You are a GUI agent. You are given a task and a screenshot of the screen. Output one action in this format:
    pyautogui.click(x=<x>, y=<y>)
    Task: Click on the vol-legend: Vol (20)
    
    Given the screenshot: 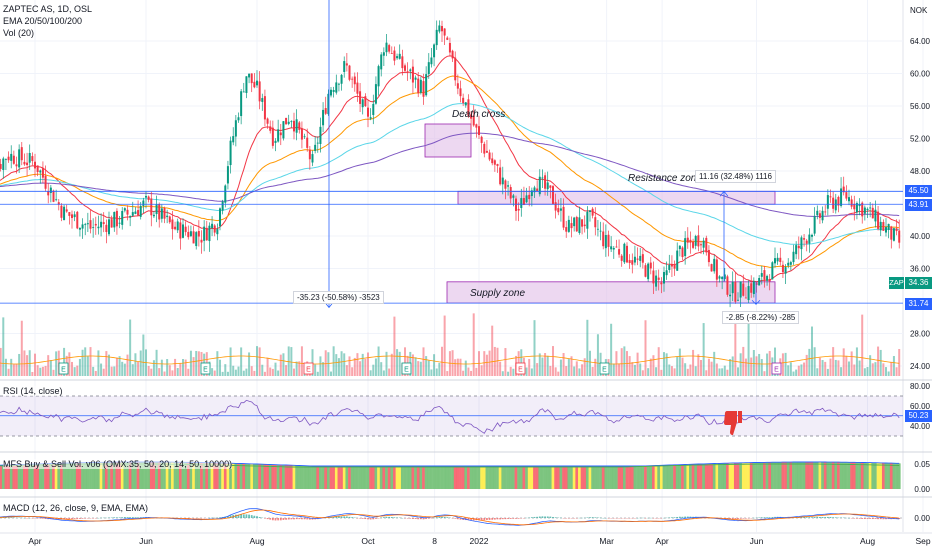 What is the action you would take?
    pyautogui.click(x=19, y=33)
    